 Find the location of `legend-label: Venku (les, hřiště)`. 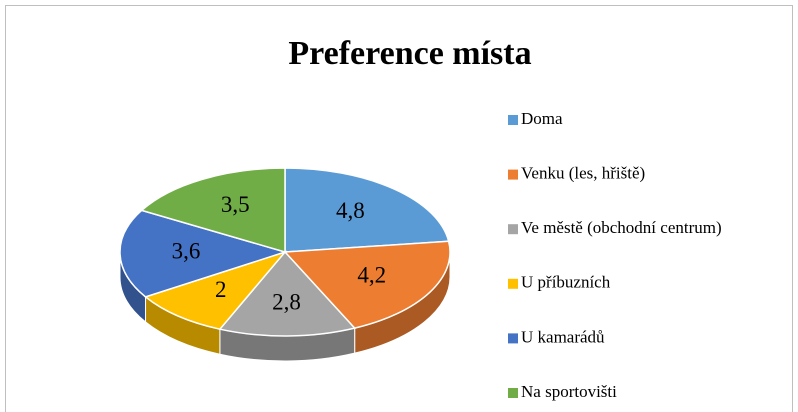

legend-label: Venku (les, hřiště) is located at coordinates (583, 173).